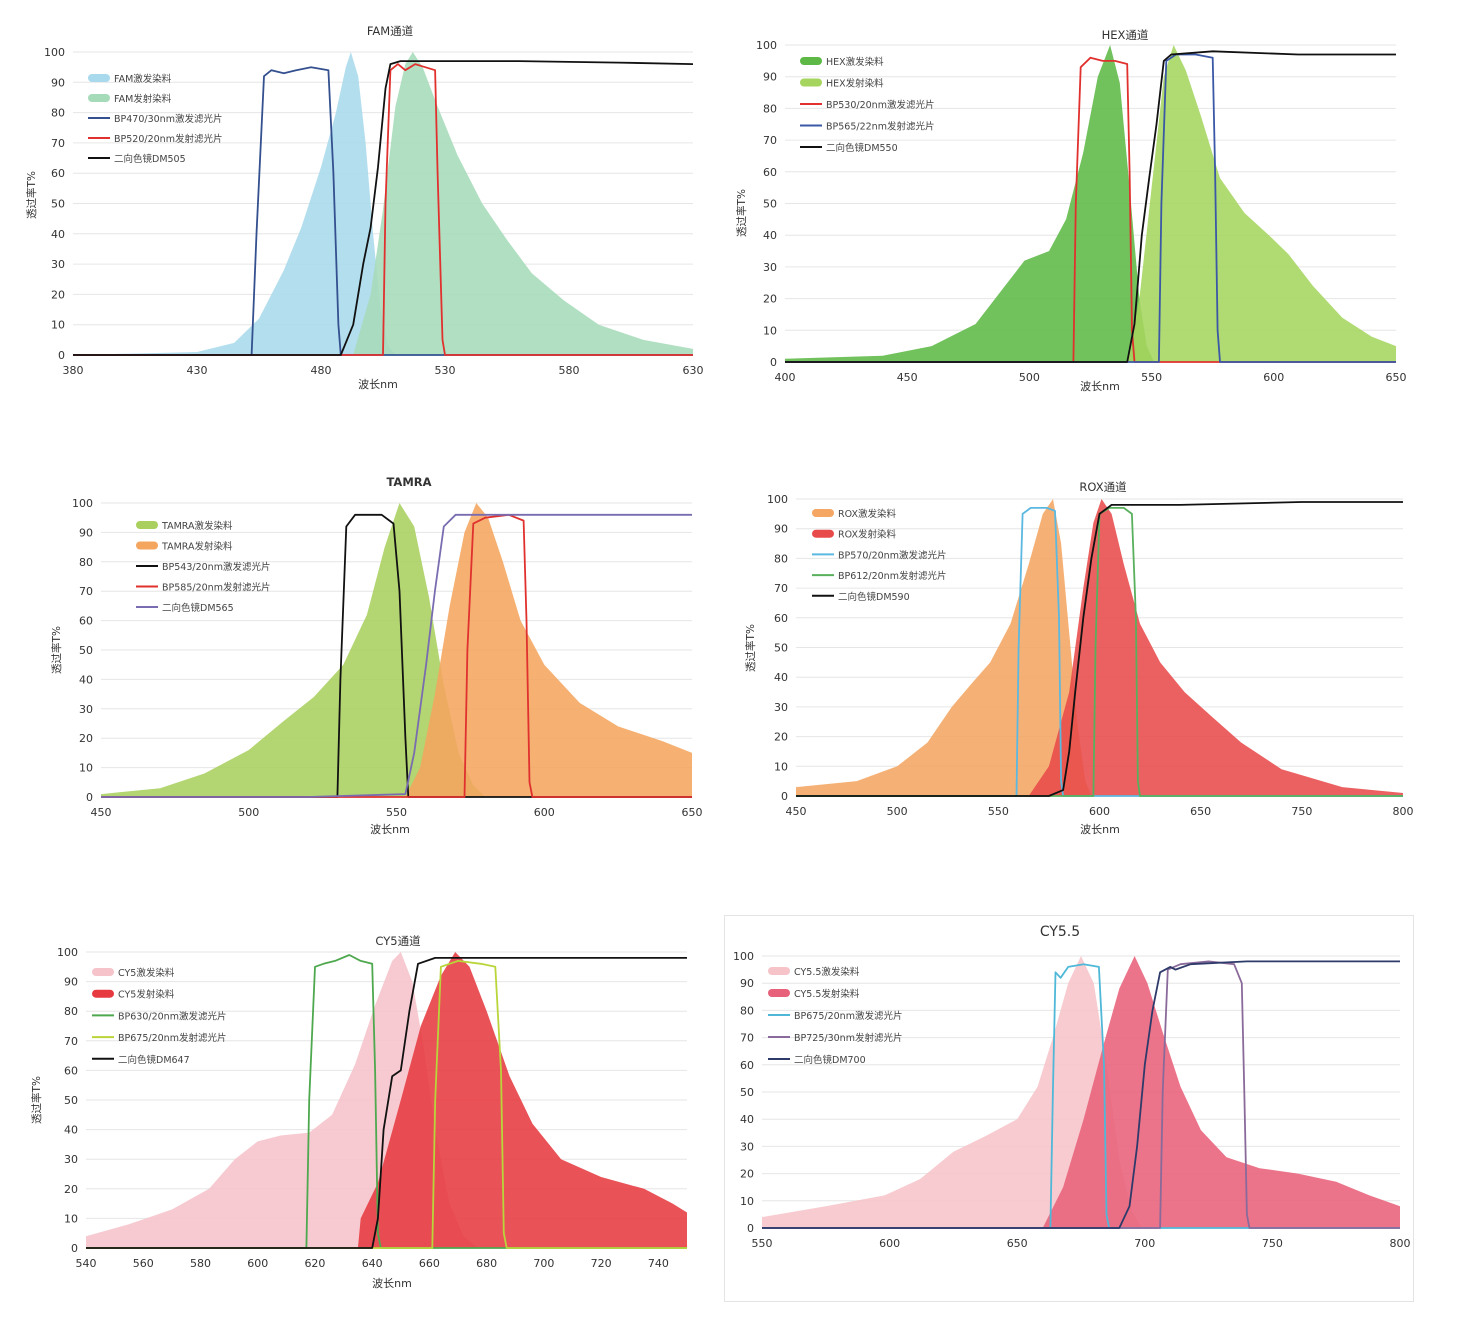 Image resolution: width=1465 pixels, height=1329 pixels. I want to click on legend-item: BP530/20nm激发滤光片, so click(867, 105).